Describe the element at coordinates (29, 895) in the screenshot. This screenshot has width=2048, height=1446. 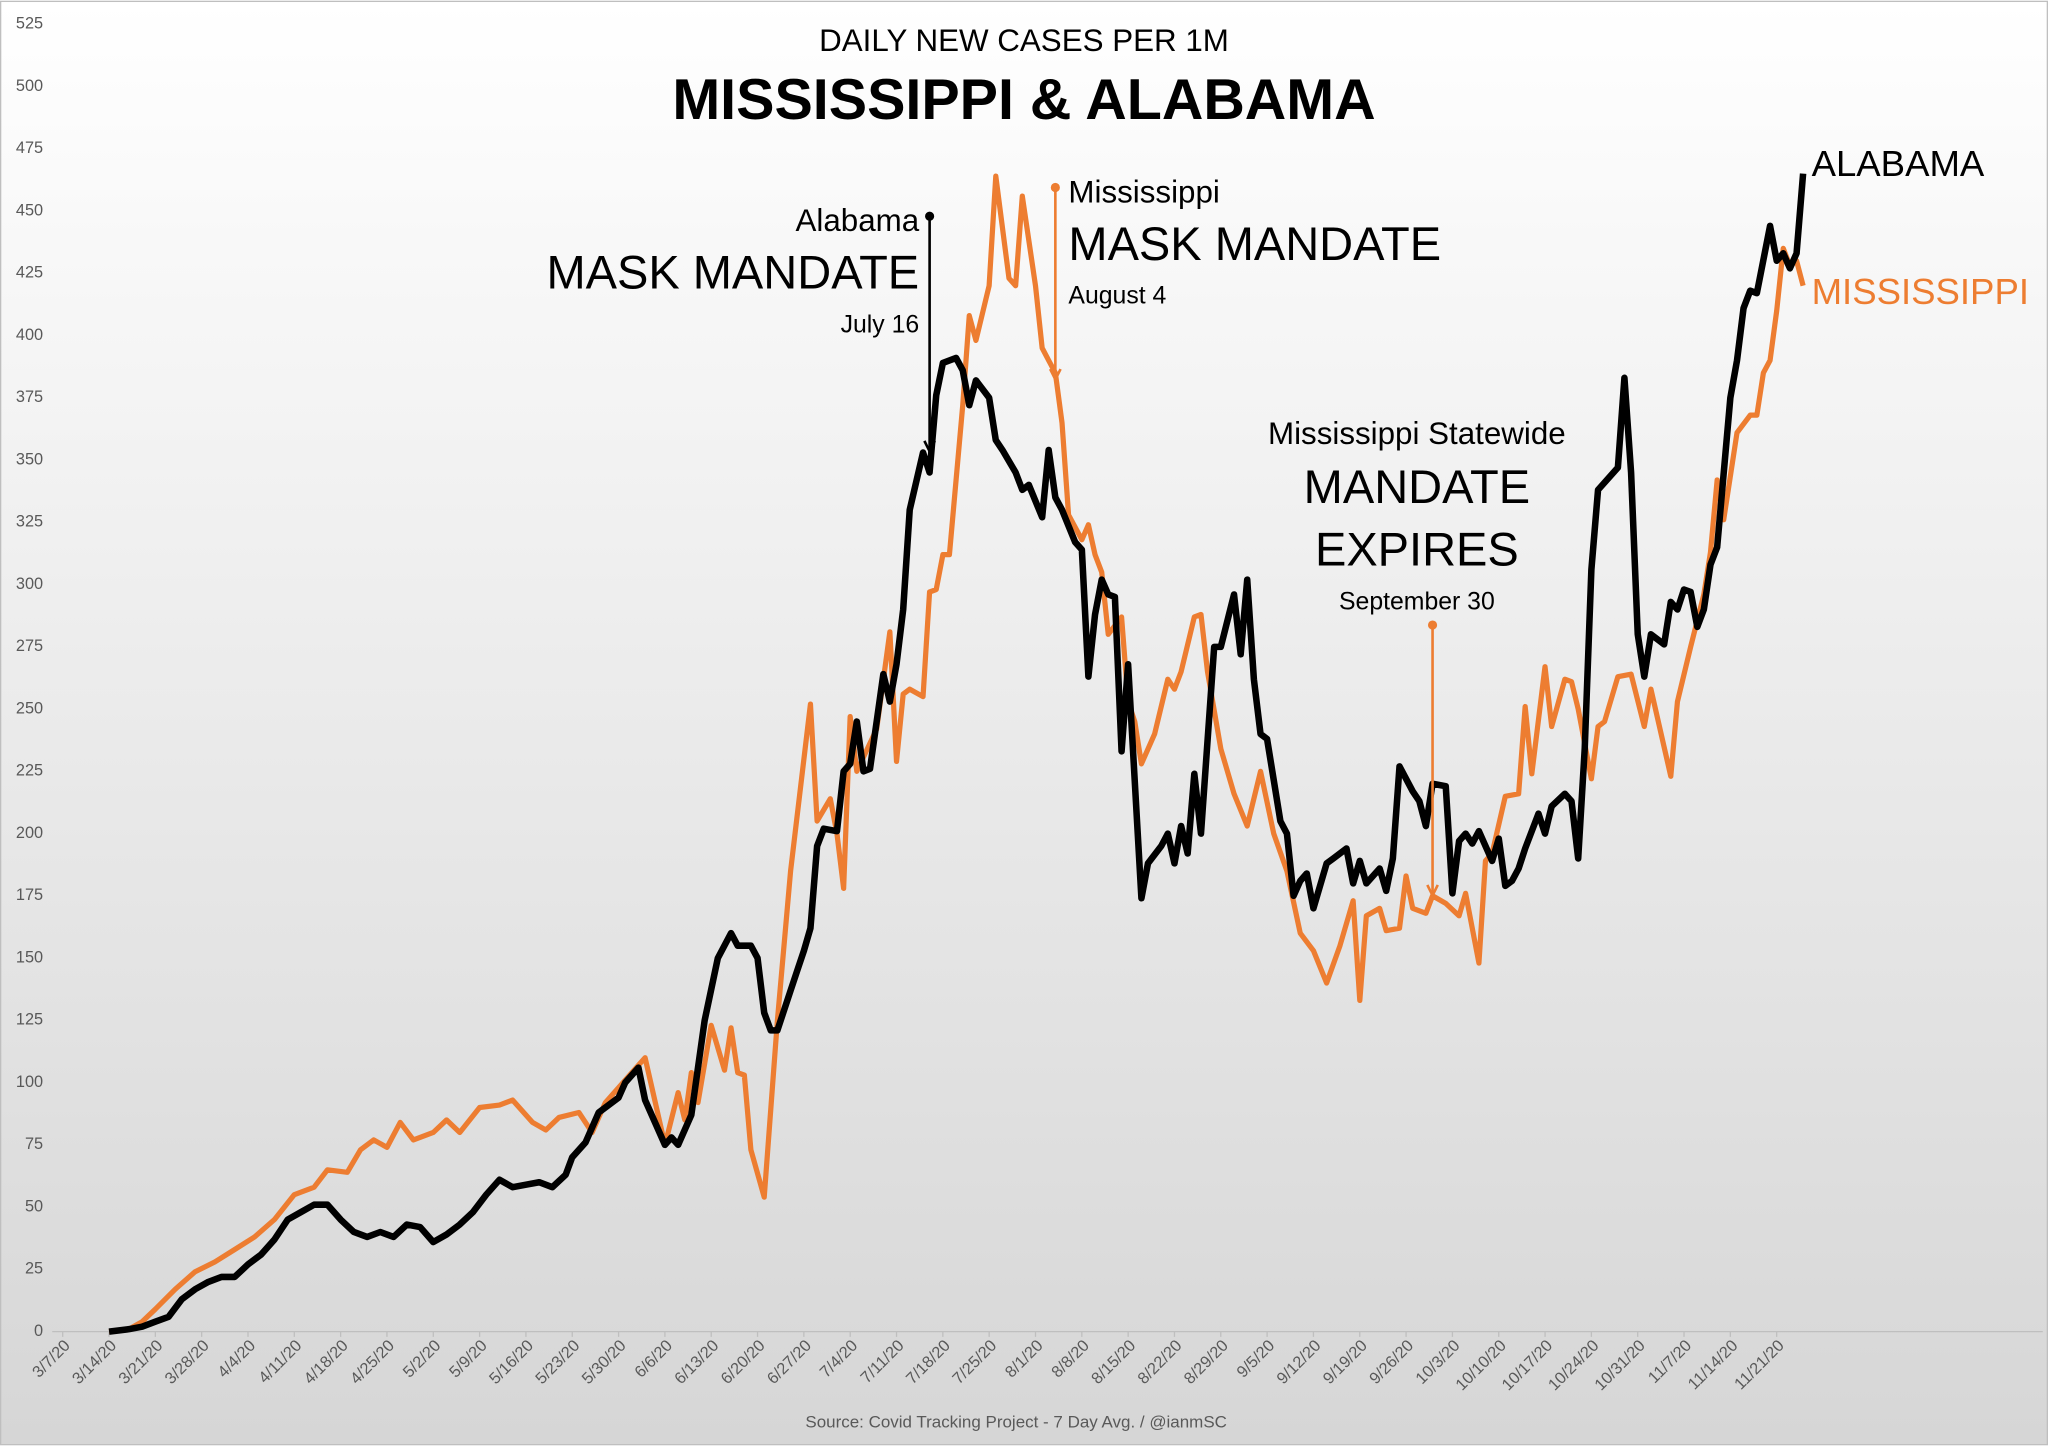
I see `y-tick-label: 175` at that location.